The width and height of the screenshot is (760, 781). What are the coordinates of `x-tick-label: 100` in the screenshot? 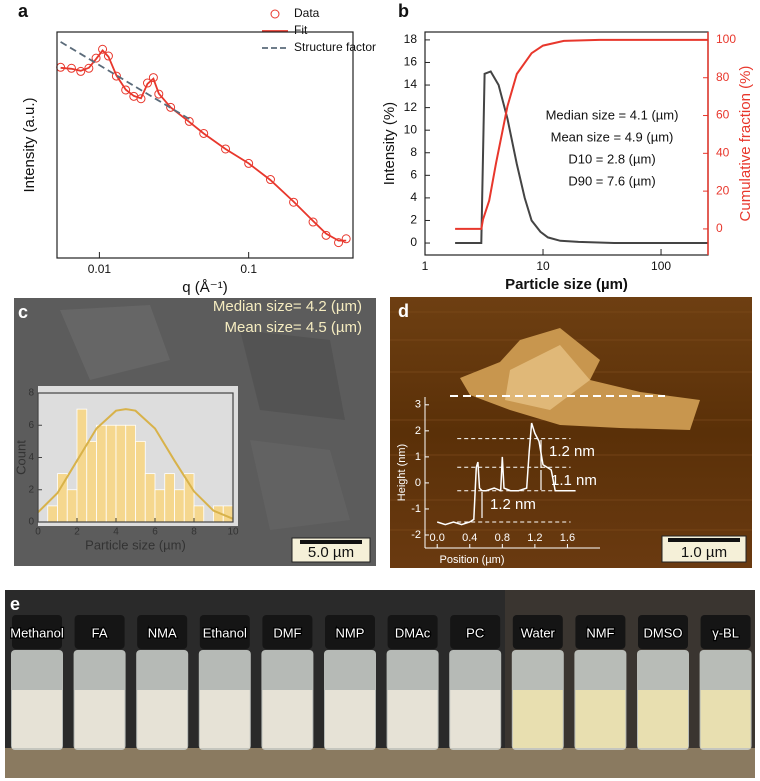 It's located at (661, 266).